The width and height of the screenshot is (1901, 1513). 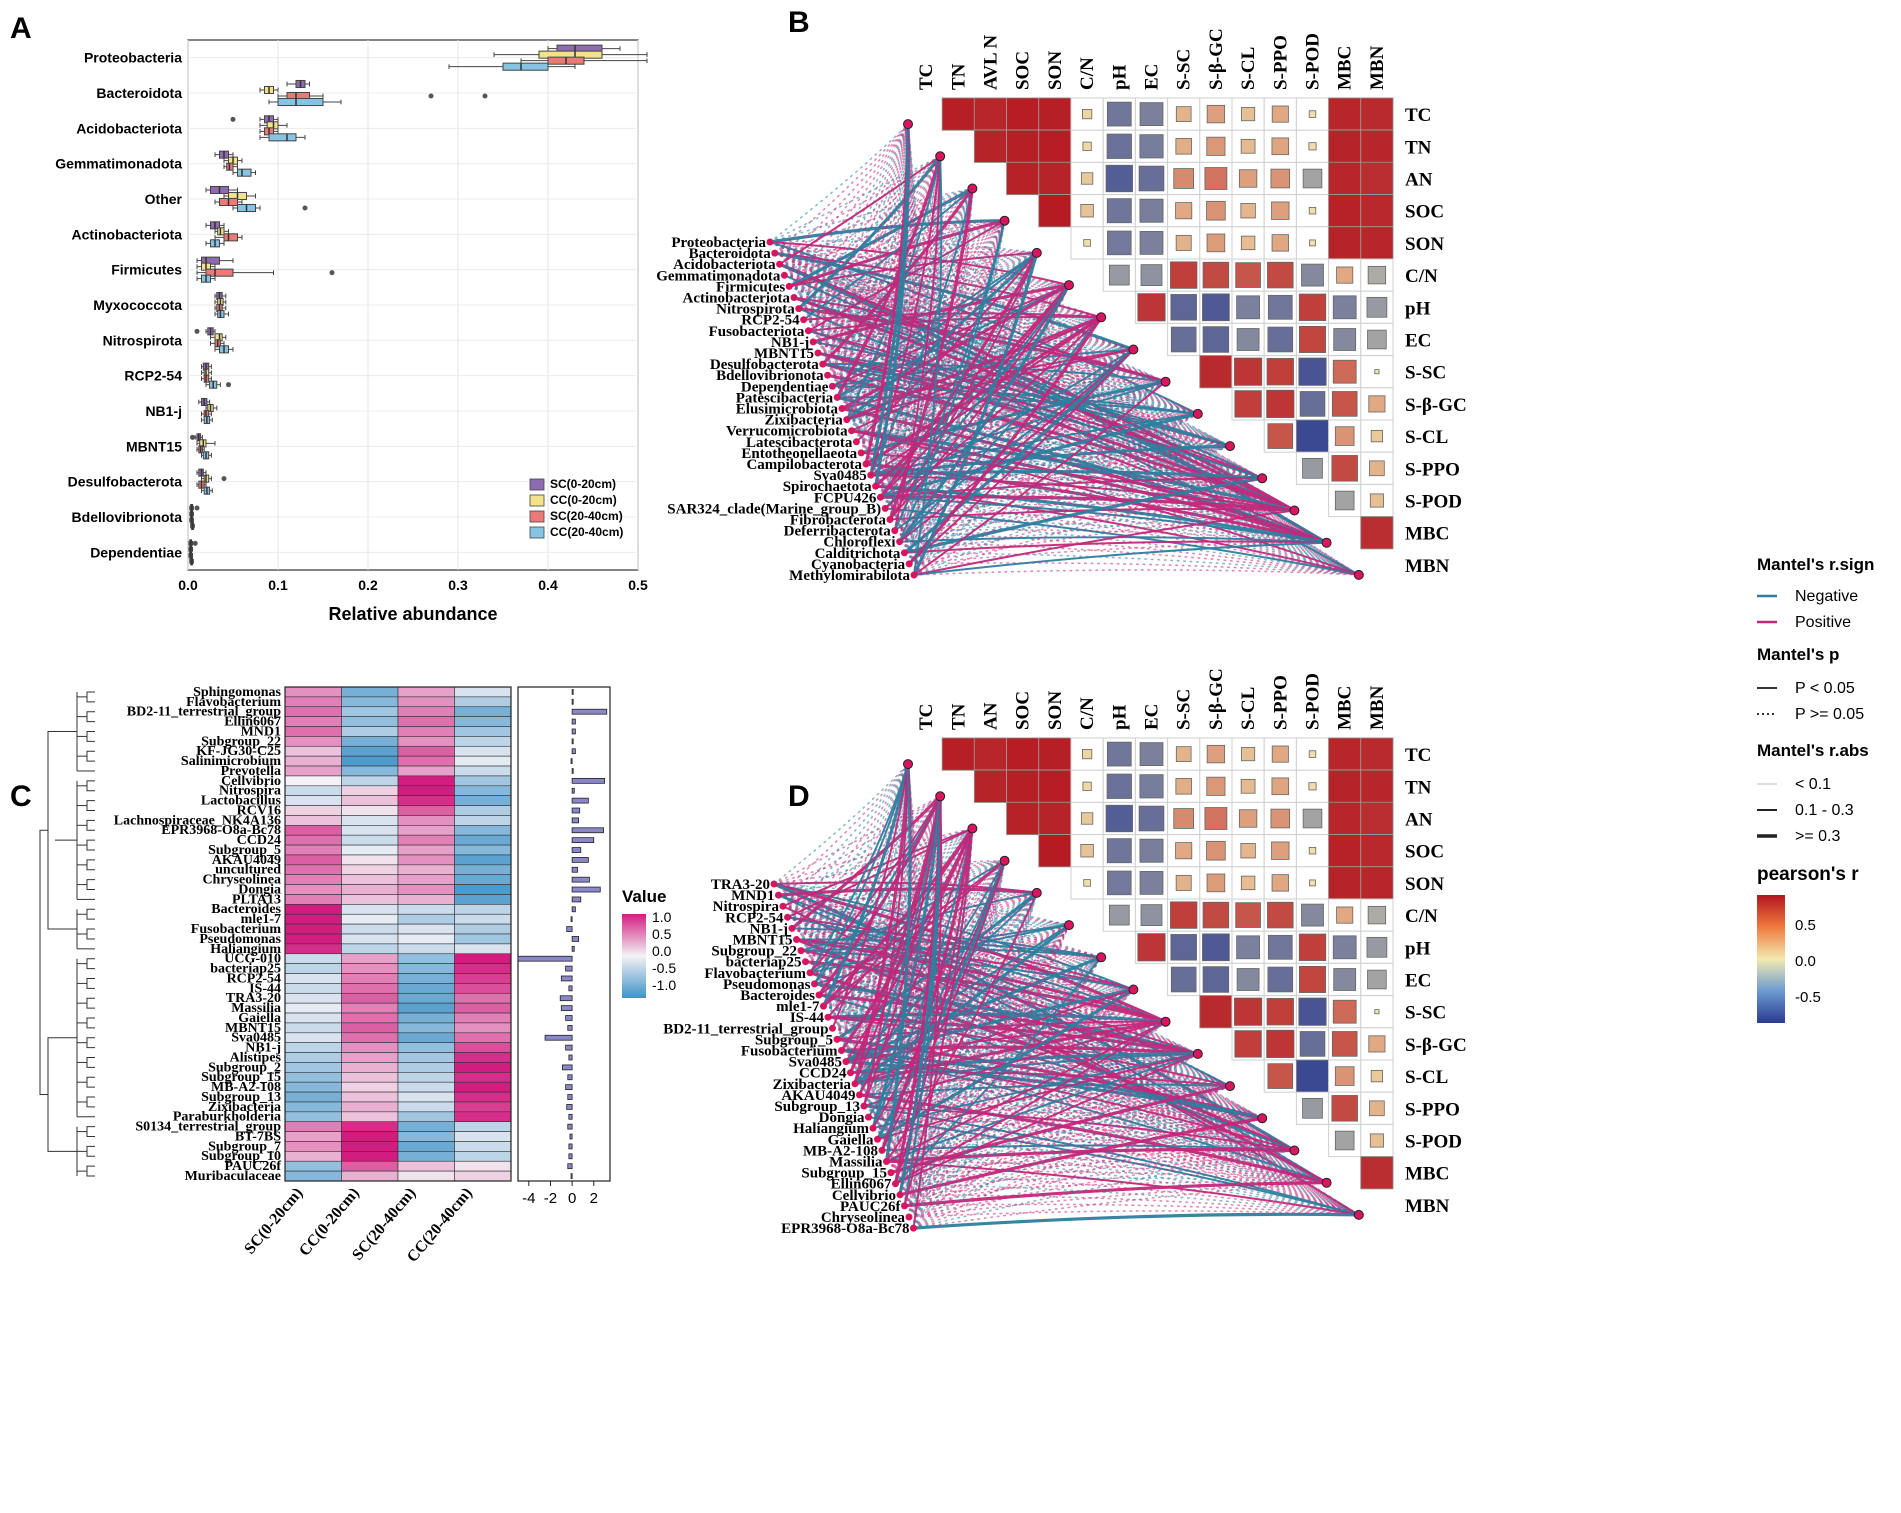 What do you see at coordinates (248, 870) in the screenshot?
I see `row-label-uncultured: uncultured` at bounding box center [248, 870].